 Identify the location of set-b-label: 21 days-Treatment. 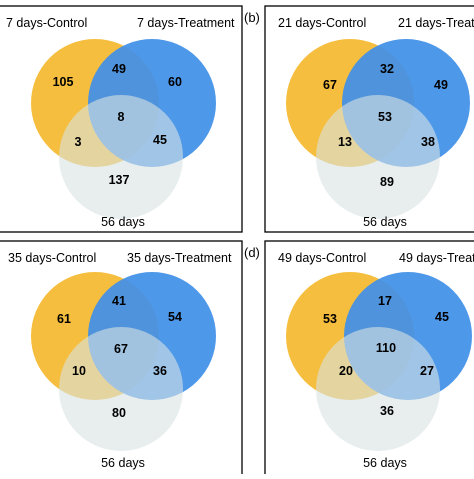
(436, 23).